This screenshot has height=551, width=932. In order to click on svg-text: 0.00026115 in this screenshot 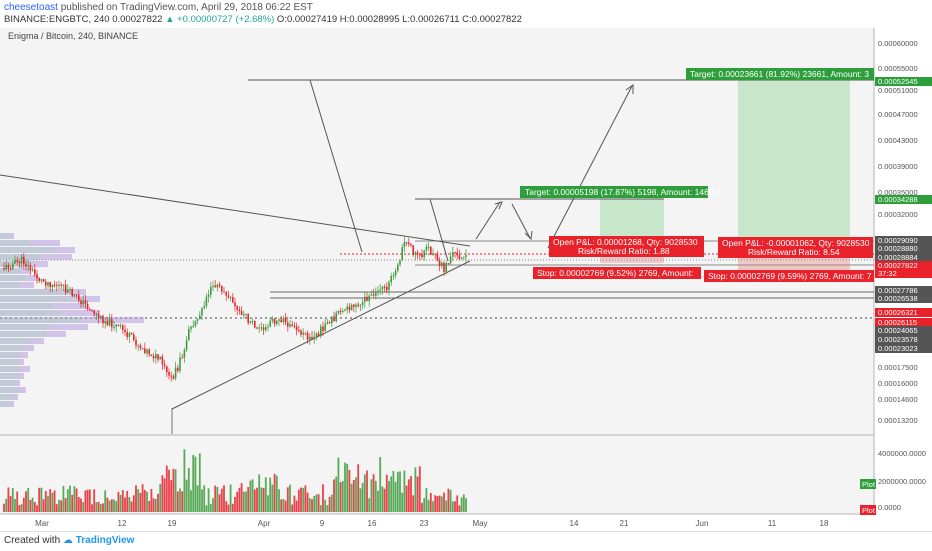, I will do `click(897, 322)`.